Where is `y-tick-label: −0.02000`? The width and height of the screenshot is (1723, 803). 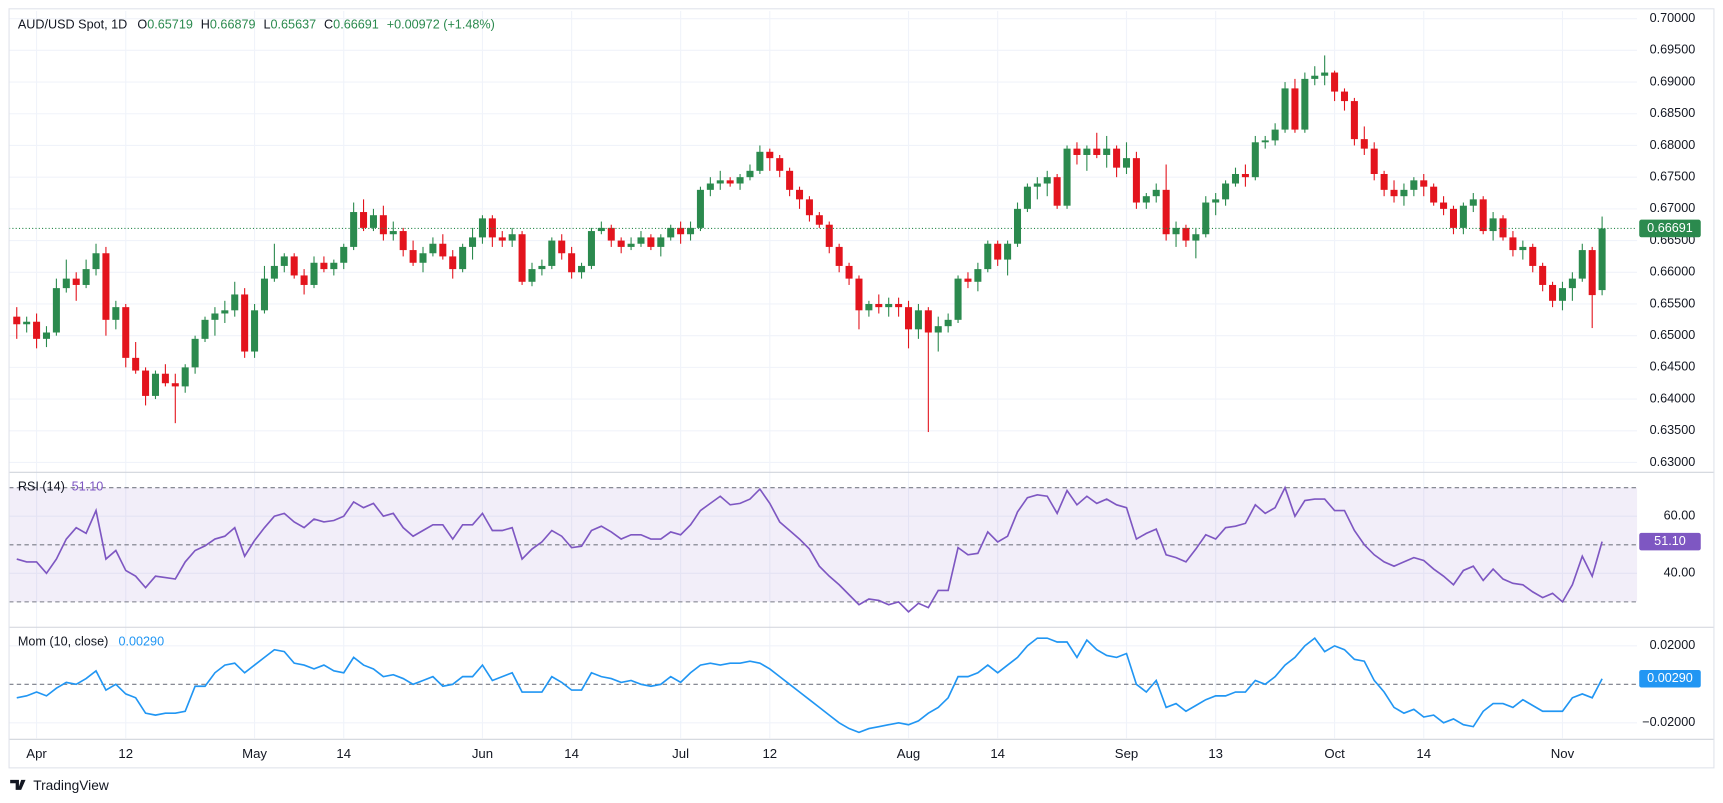 y-tick-label: −0.02000 is located at coordinates (1668, 722).